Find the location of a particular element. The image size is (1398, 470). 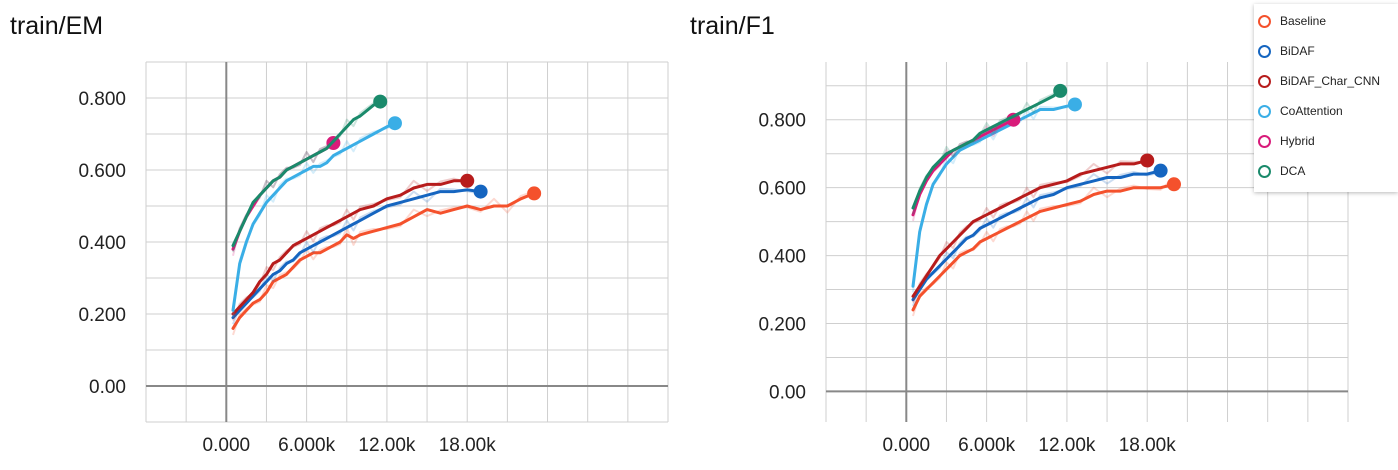

legend-label: BiDAF_Char_CNN is located at coordinates (1330, 81).